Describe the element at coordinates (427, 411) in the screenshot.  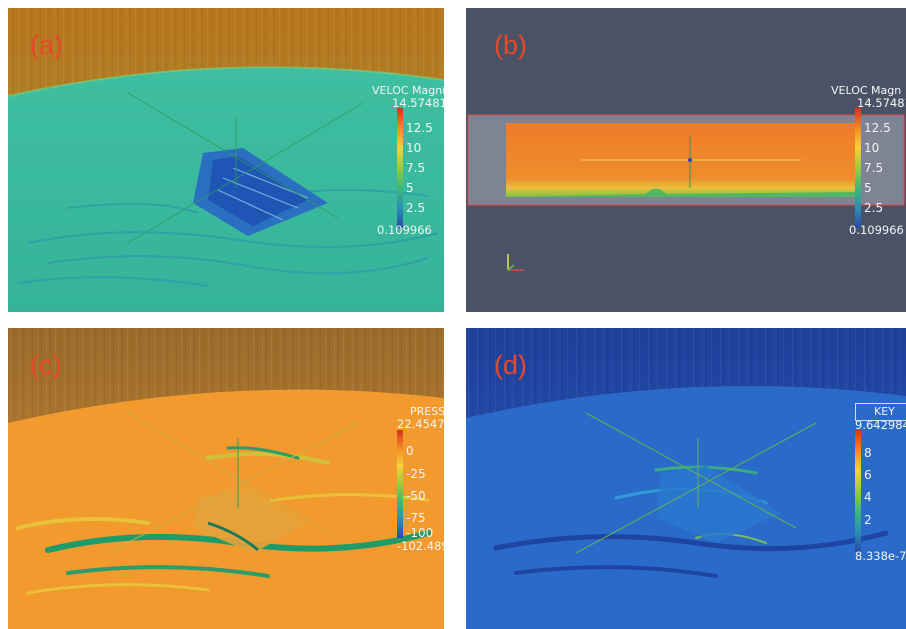
I see `panel-c-legend-title: PRESS` at that location.